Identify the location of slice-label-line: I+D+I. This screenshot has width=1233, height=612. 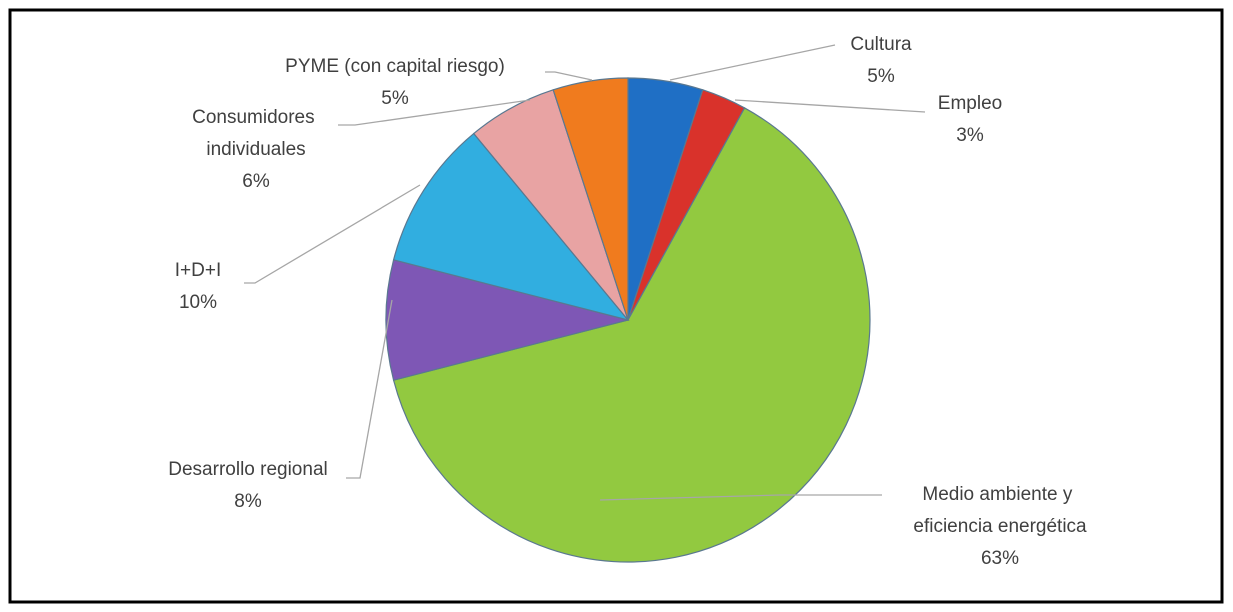
(198, 270).